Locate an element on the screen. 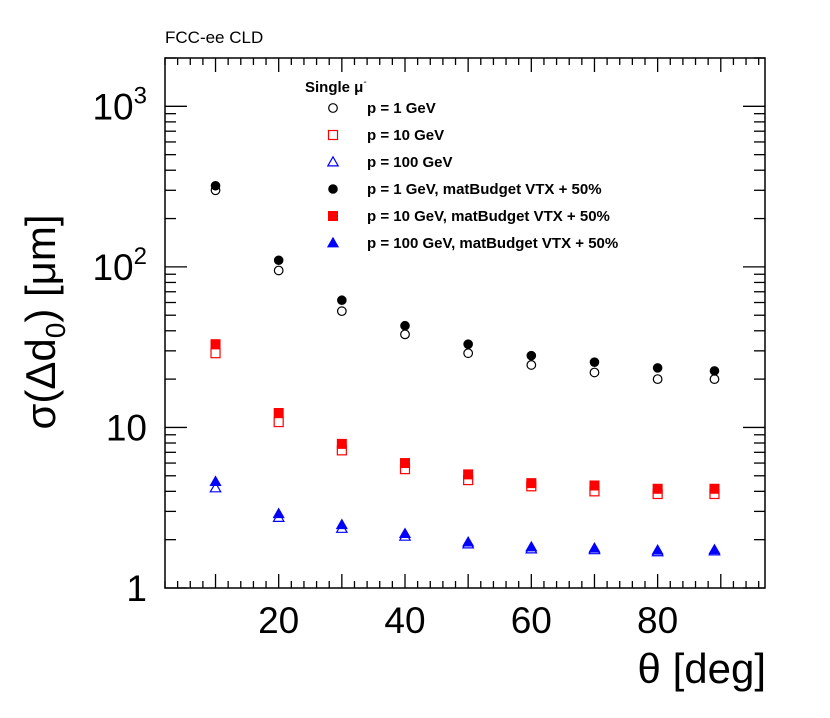 This screenshot has width=830, height=718. y-tick-label: 10² is located at coordinates (119, 265).